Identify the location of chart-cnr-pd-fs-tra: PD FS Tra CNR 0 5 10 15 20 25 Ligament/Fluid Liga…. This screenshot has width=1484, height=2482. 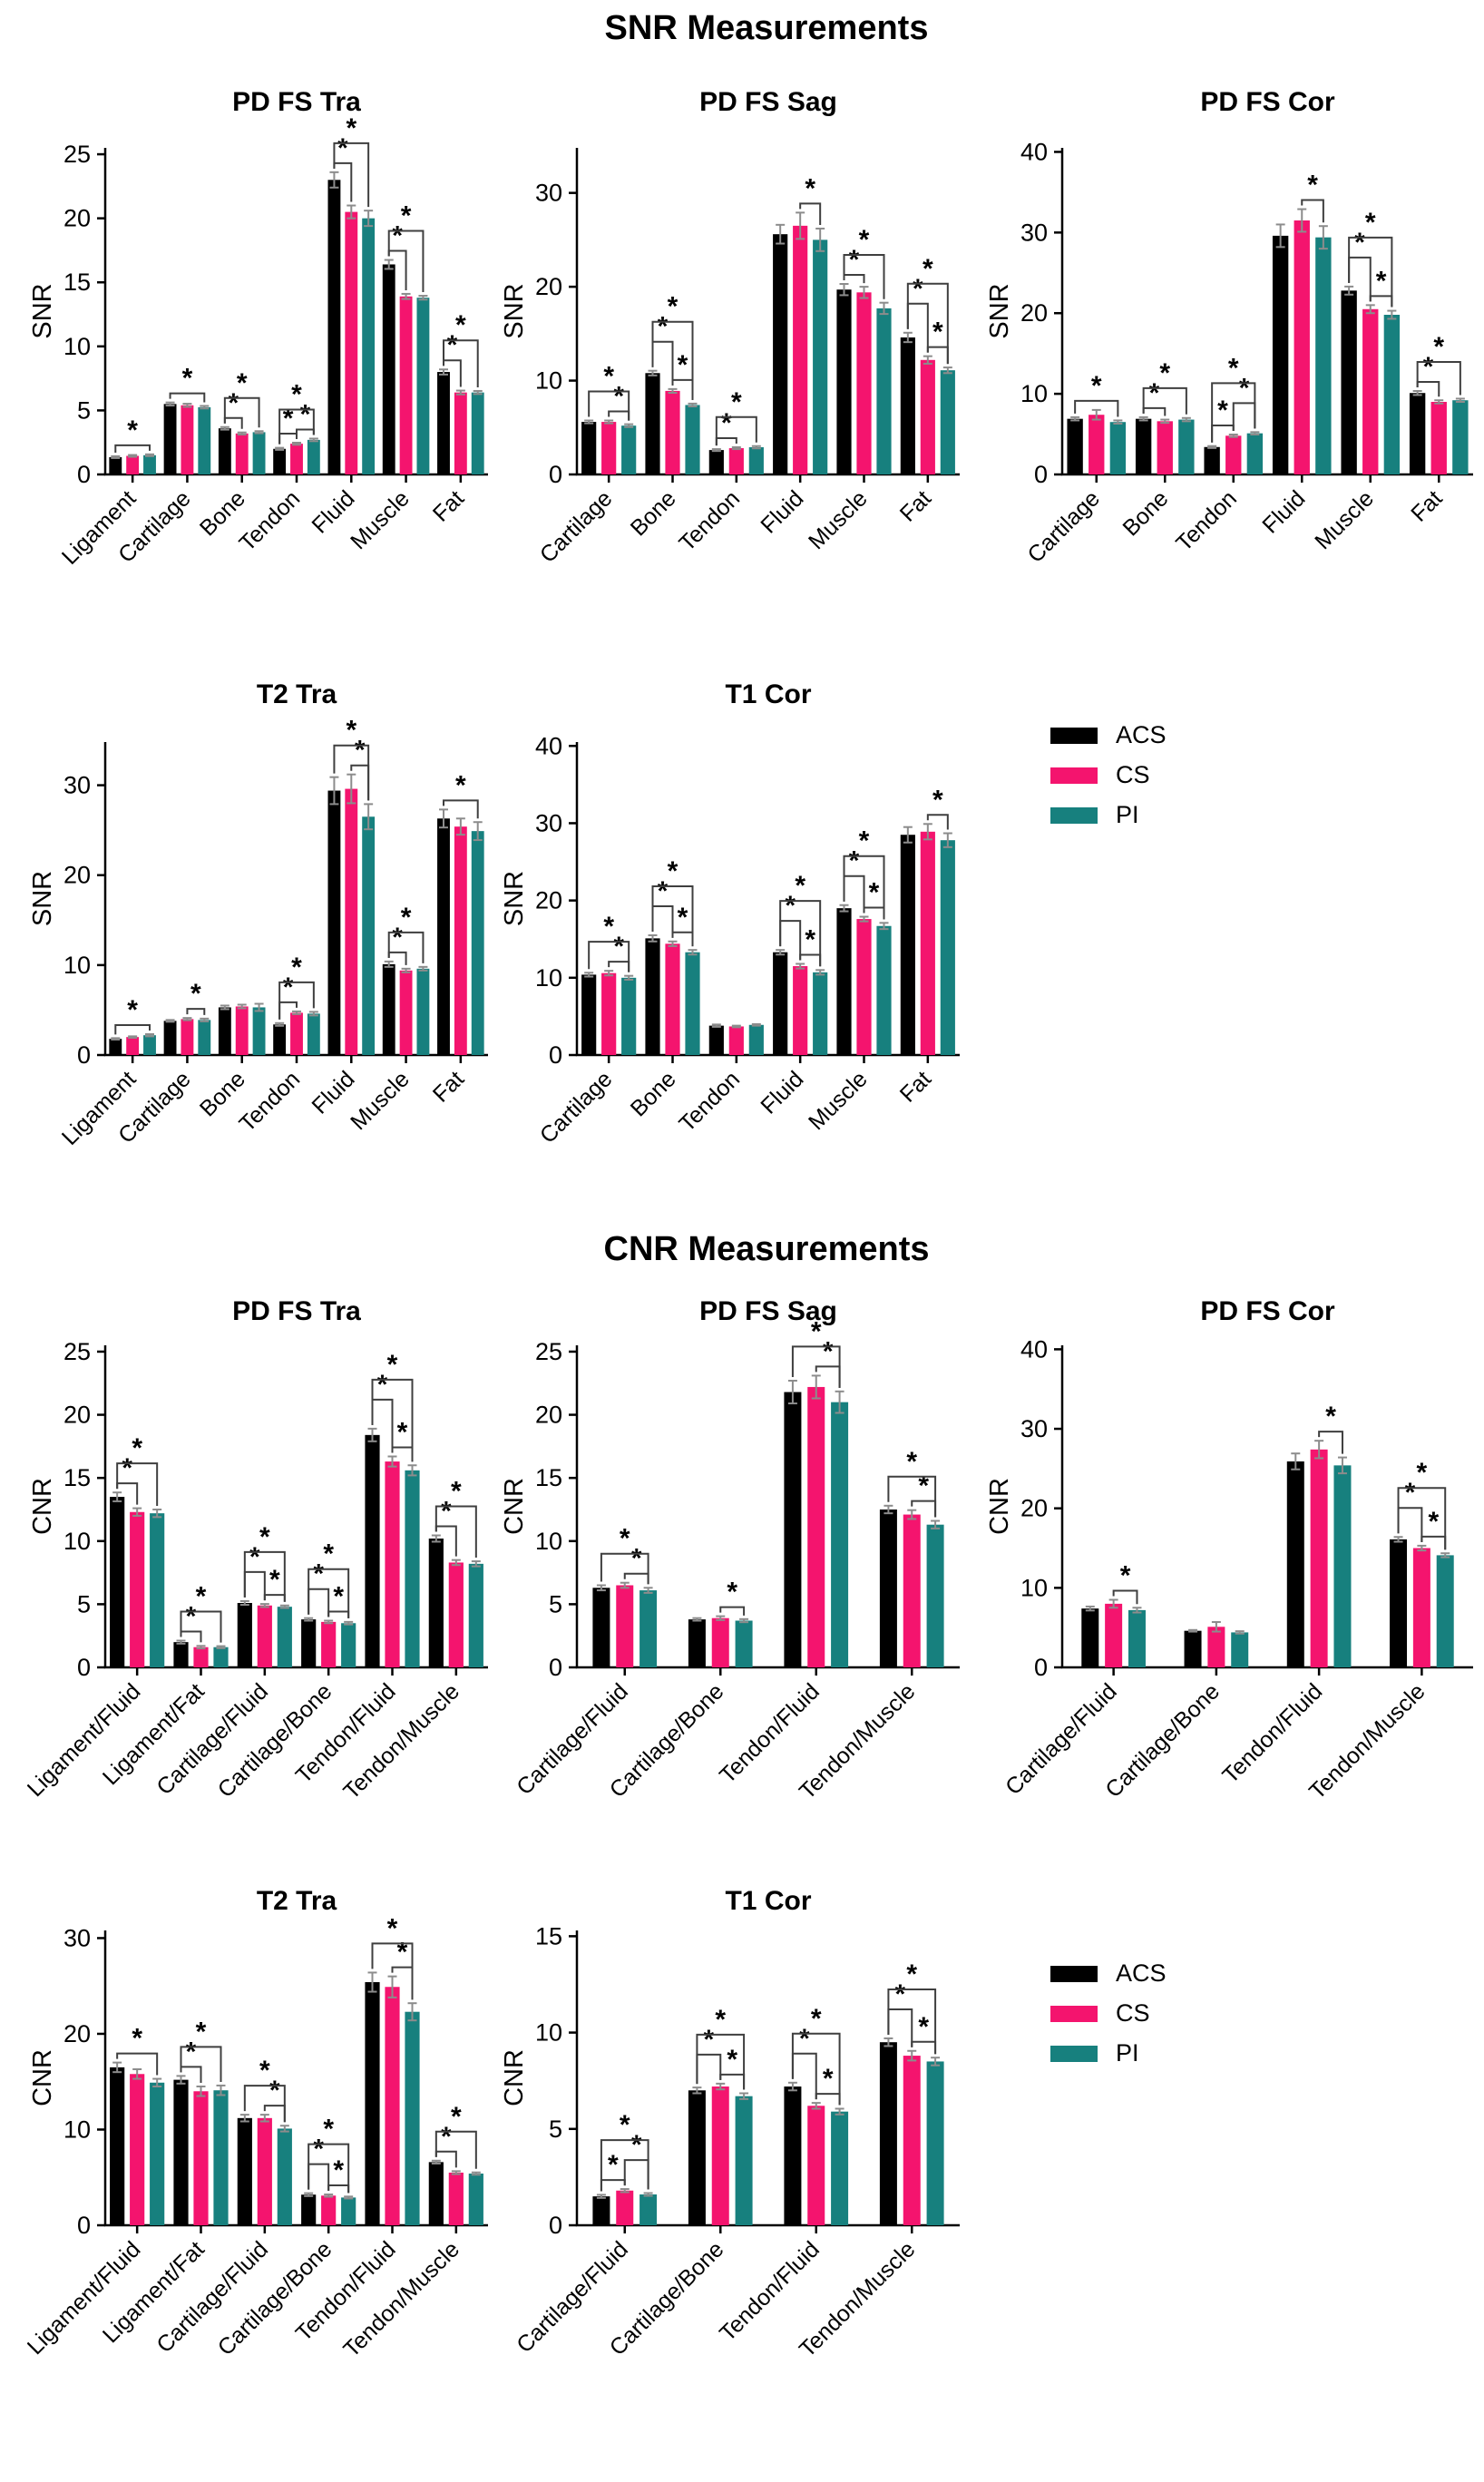
(263, 1595).